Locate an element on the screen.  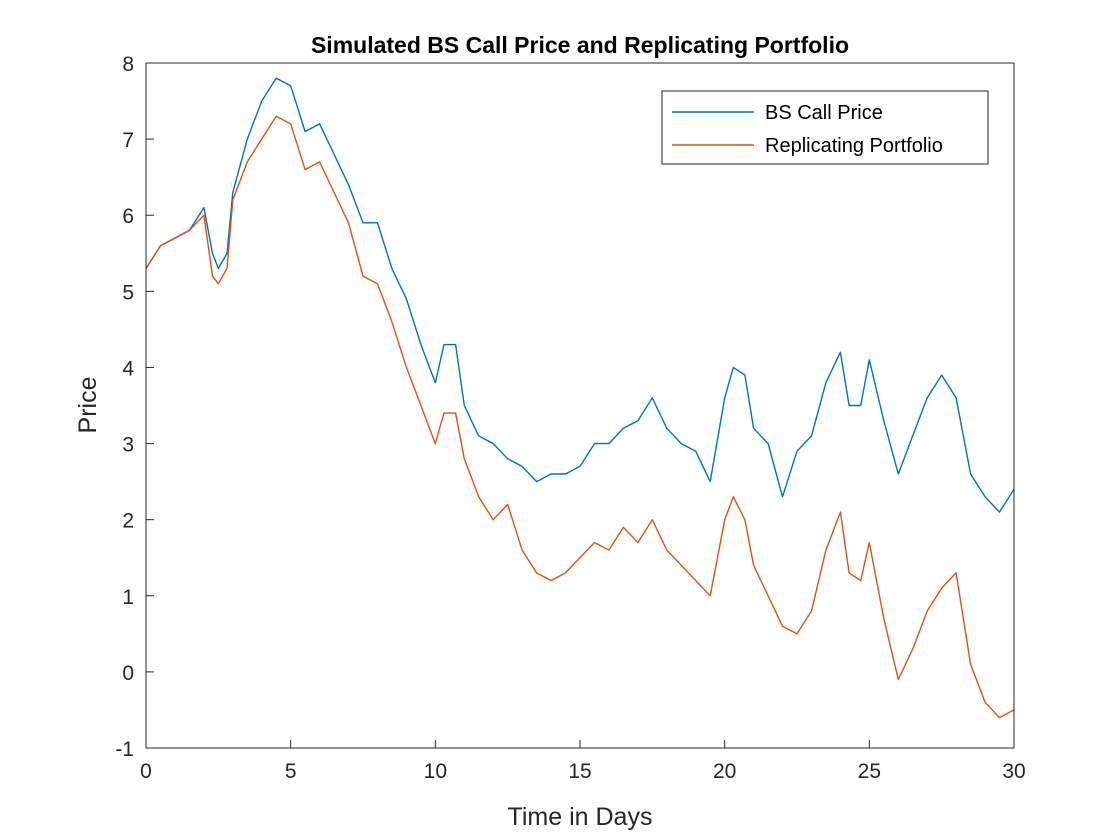
legend: BS Call Price Replicating Portfolio is located at coordinates (825, 127).